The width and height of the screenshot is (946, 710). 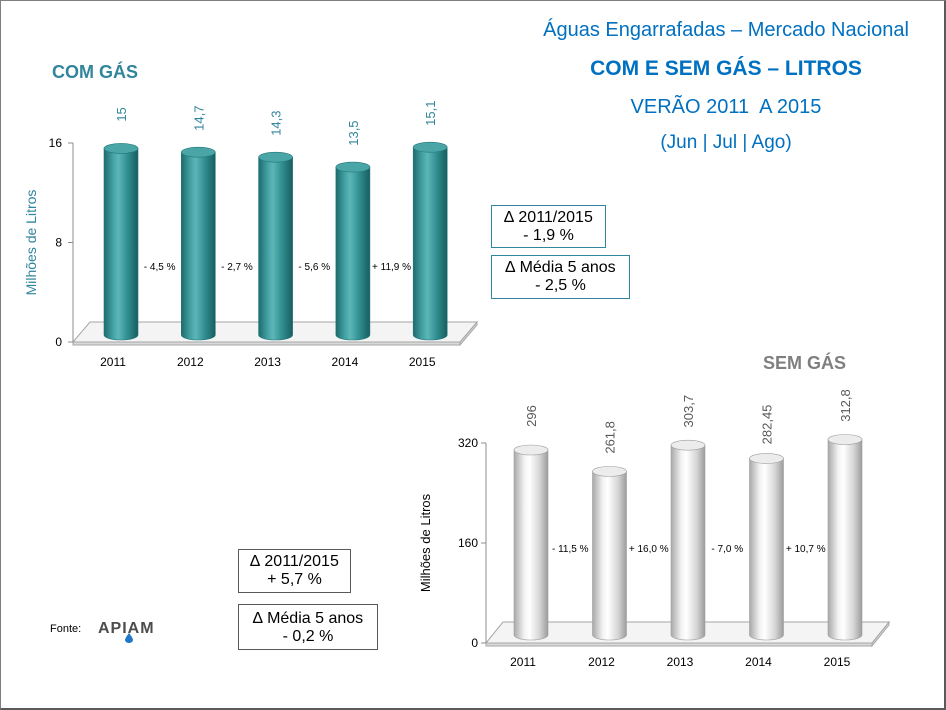 I want to click on source-label: Fonte:, so click(x=66, y=629).